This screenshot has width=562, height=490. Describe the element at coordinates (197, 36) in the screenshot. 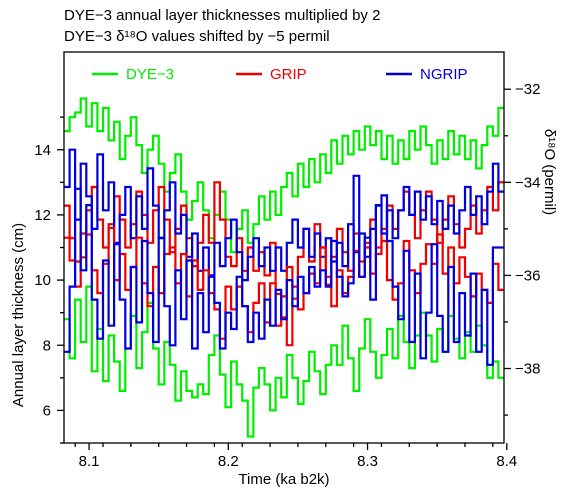

I see `chart-title-line-2: DYE−3 δ¹⁸O values shifted by −5 permil` at that location.